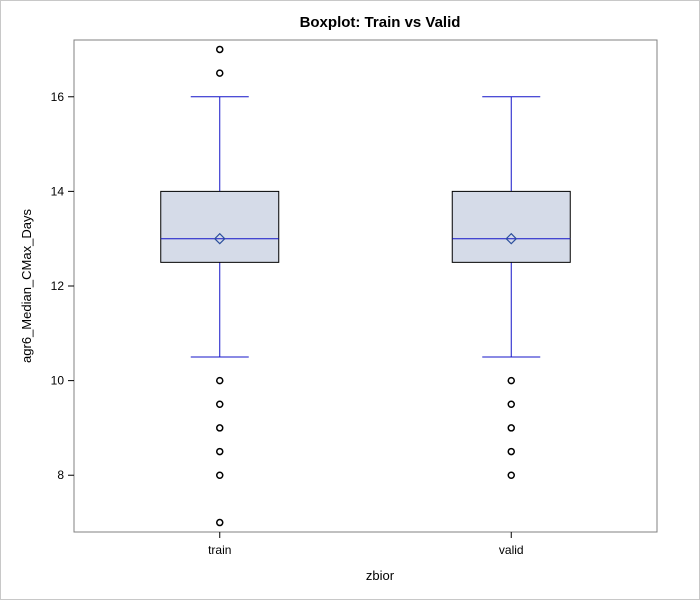 This screenshot has width=700, height=600. I want to click on y-tick-label: 12, so click(58, 286).